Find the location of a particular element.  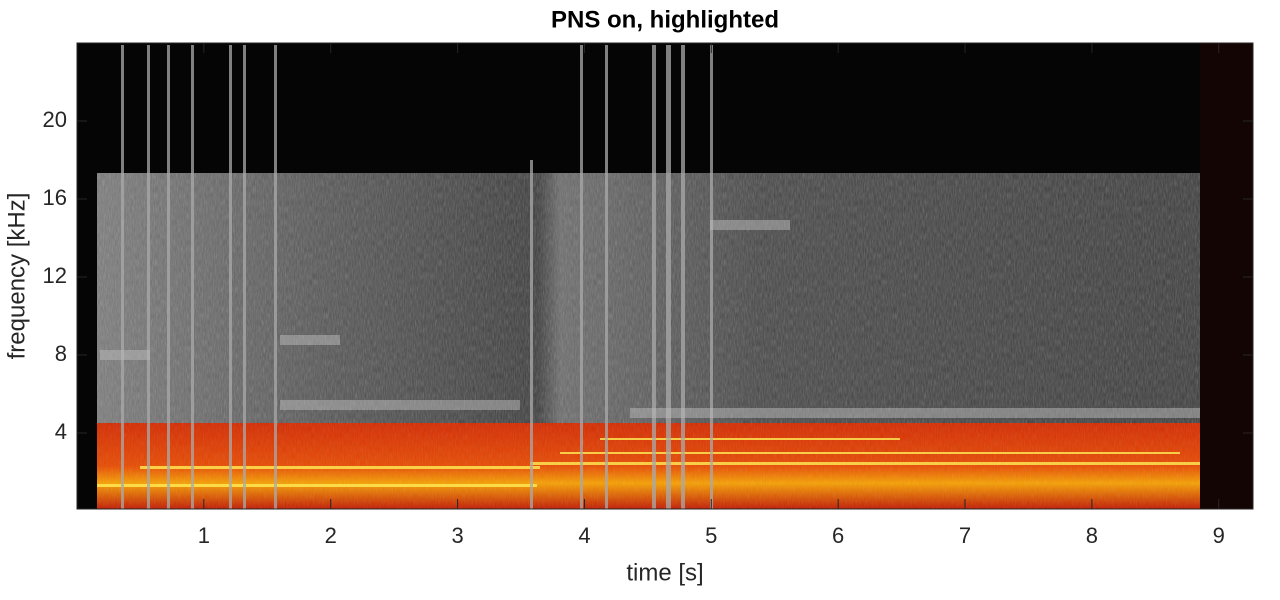

chart-title: PNS on, highlighted is located at coordinates (665, 19).